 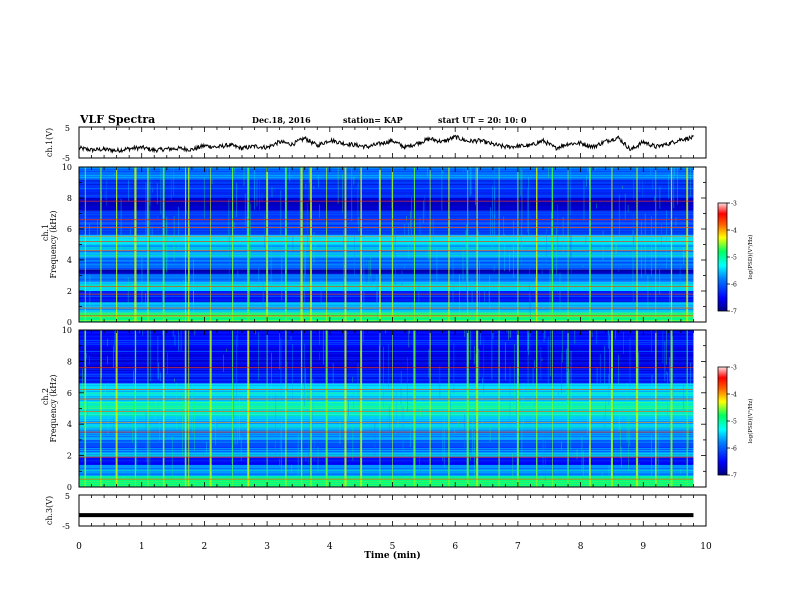 I want to click on ch1-colorbar-gradient, so click(x=722, y=257).